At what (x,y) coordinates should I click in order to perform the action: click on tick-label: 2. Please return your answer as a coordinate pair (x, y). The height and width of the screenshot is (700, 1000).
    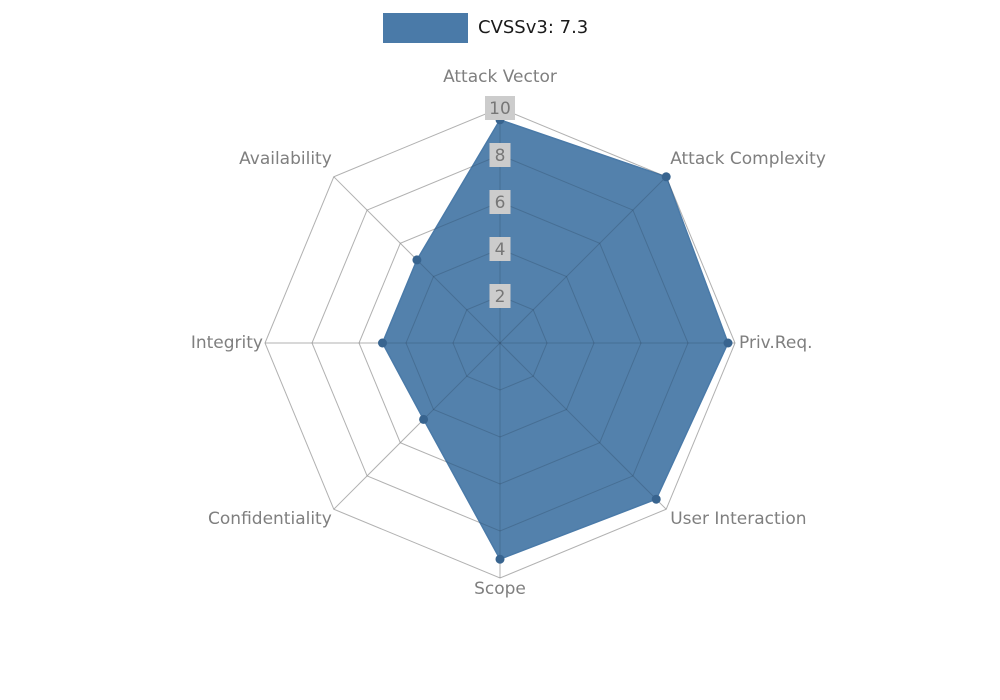
    Looking at the image, I should click on (500, 297).